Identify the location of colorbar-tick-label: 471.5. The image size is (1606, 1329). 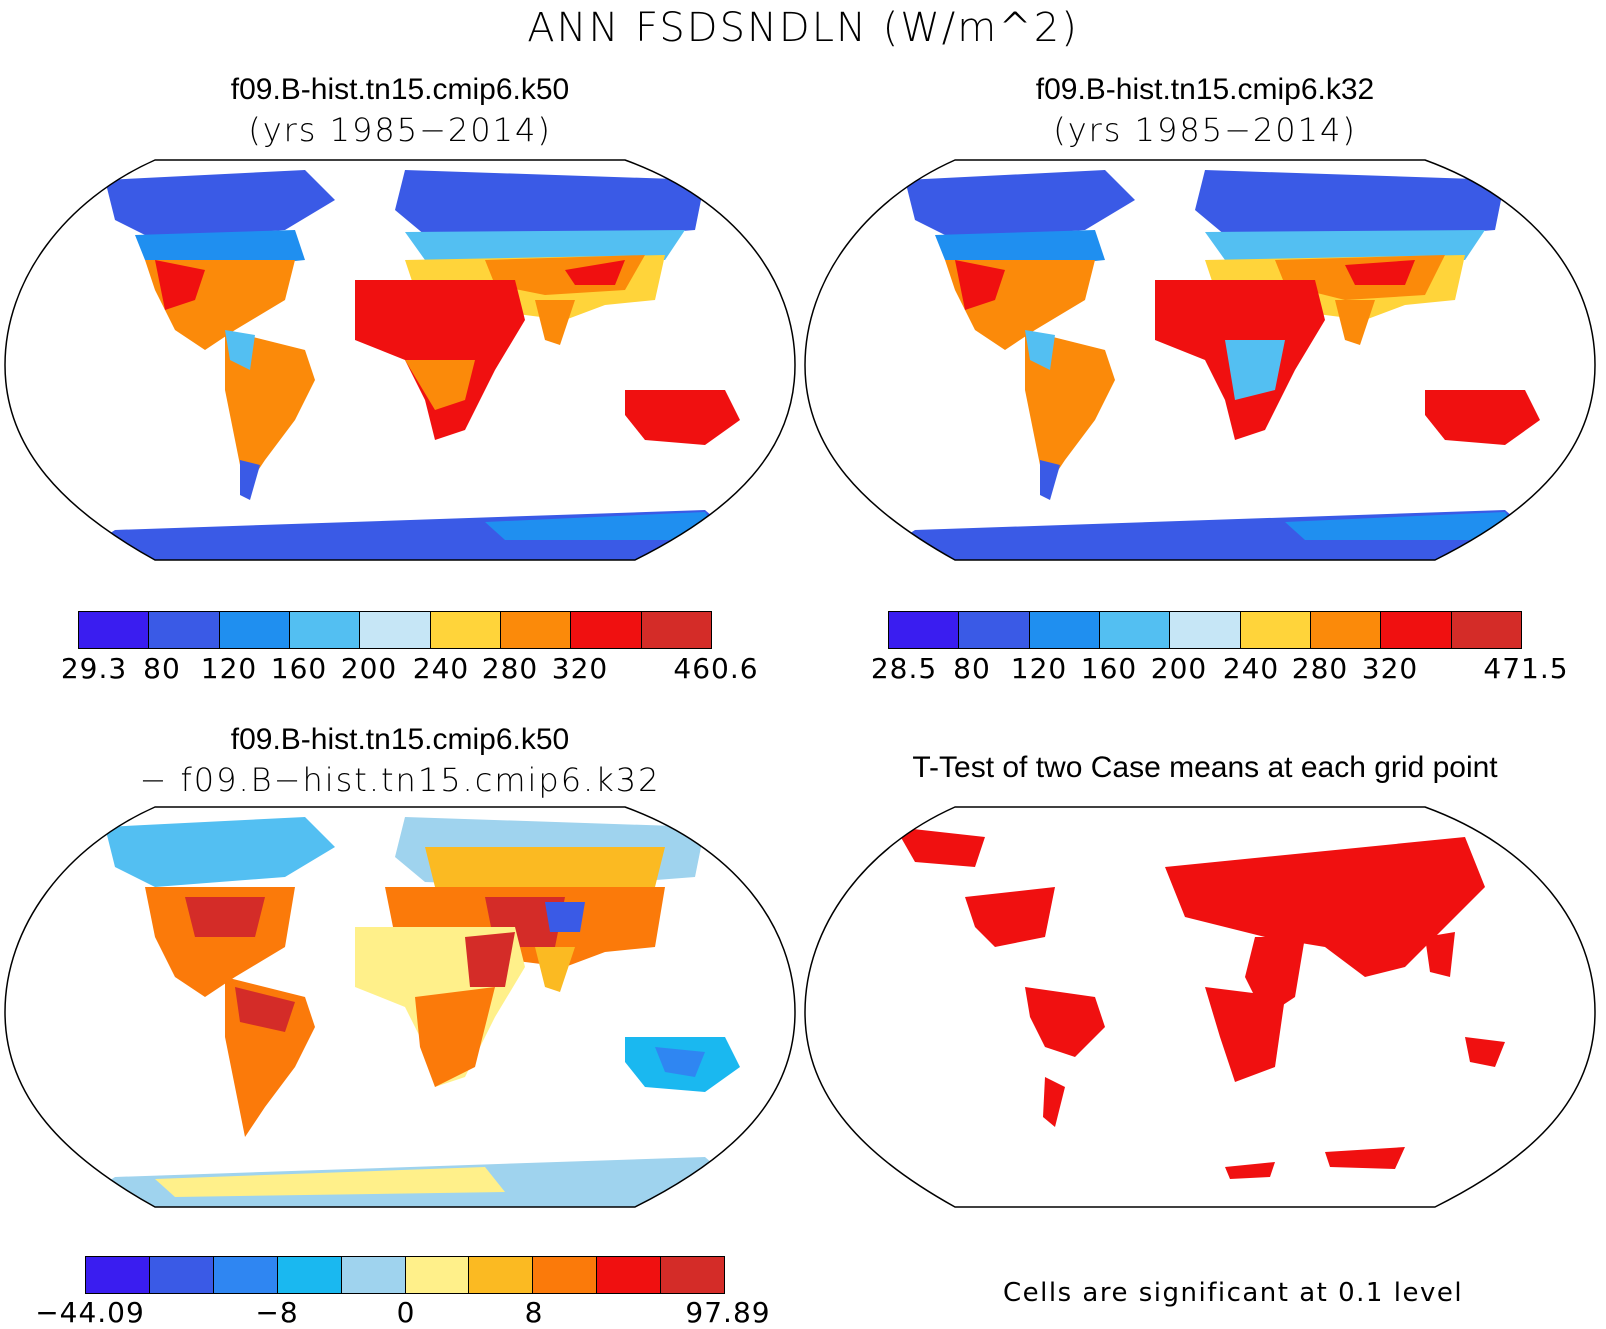
(1526, 668).